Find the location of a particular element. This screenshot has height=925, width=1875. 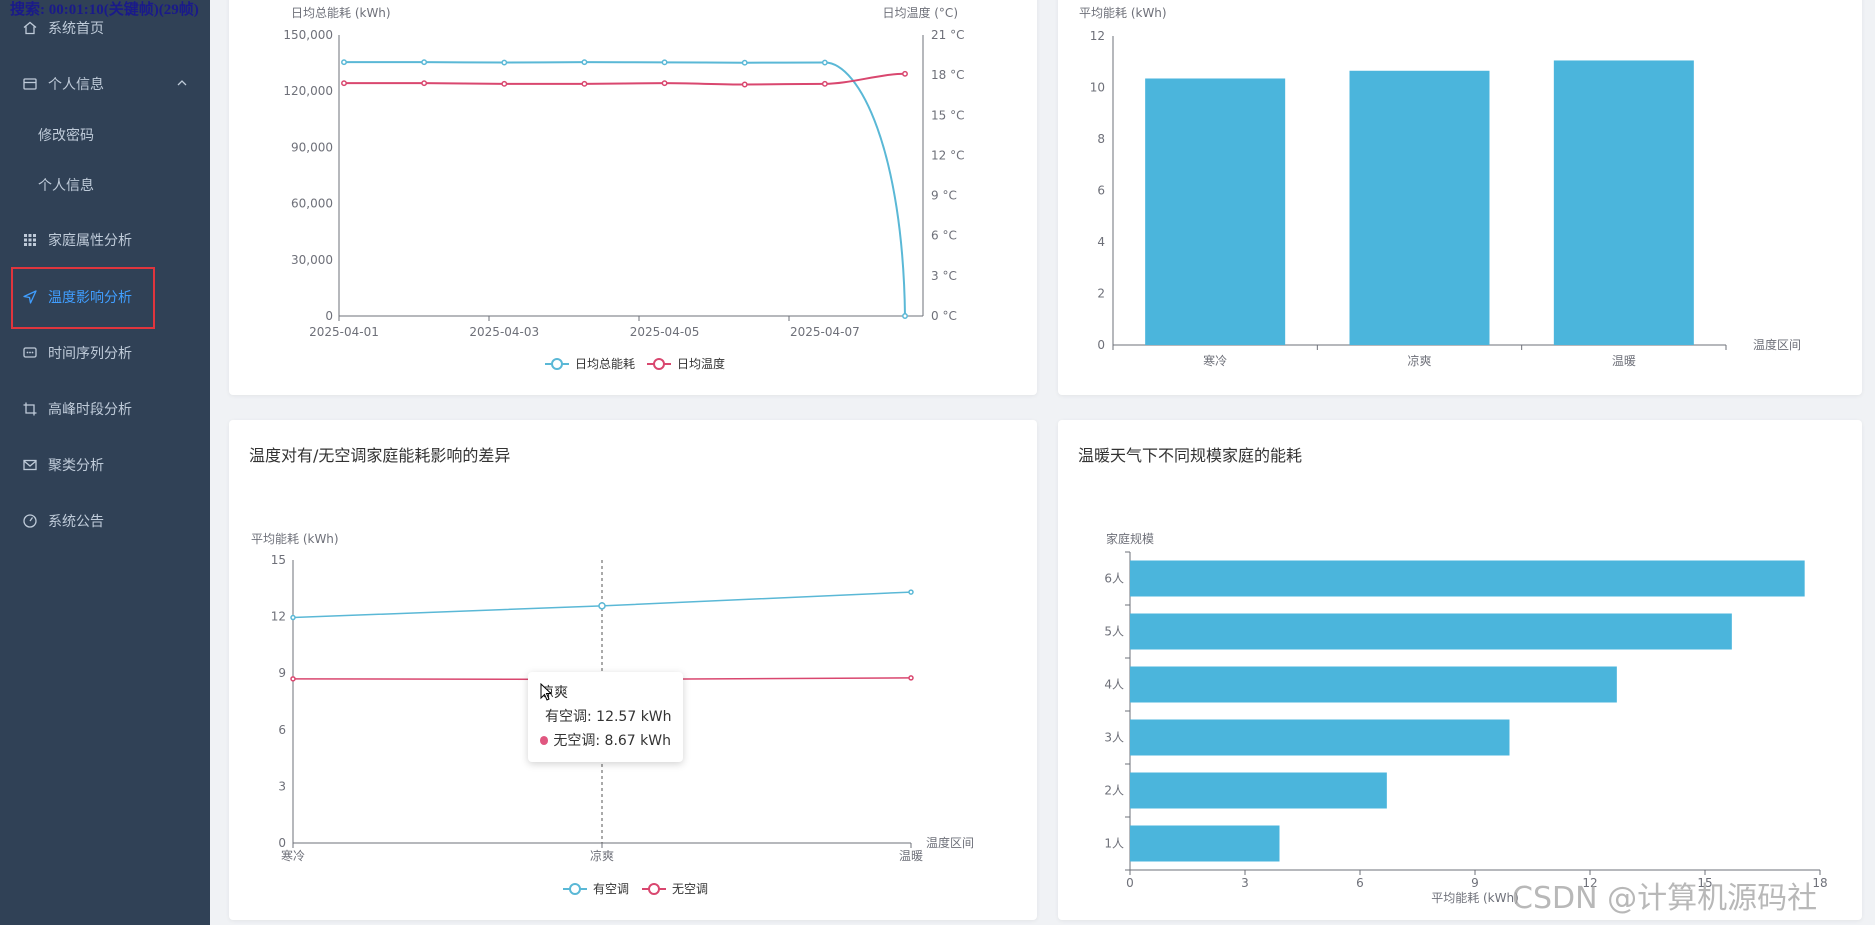

grid-icon is located at coordinates (30, 240).